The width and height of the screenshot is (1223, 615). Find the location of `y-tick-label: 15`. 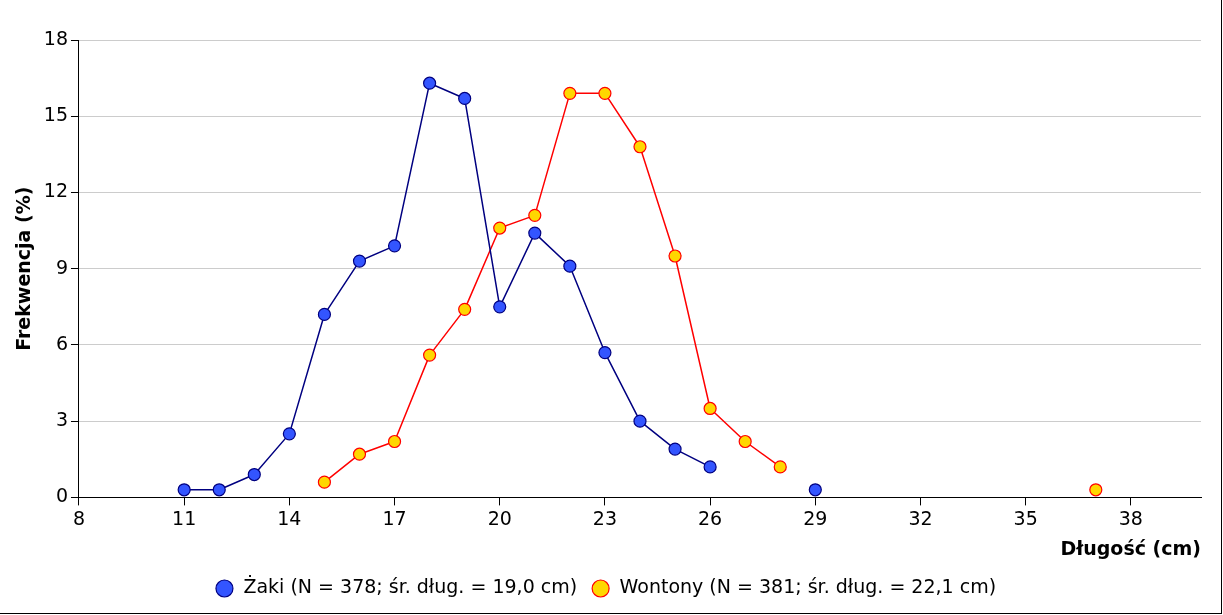

y-tick-label: 15 is located at coordinates (55, 114).